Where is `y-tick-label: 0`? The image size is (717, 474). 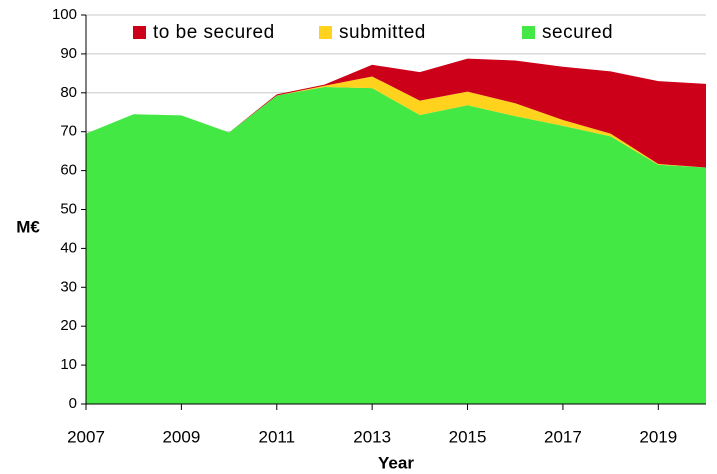 y-tick-label: 0 is located at coordinates (73, 403).